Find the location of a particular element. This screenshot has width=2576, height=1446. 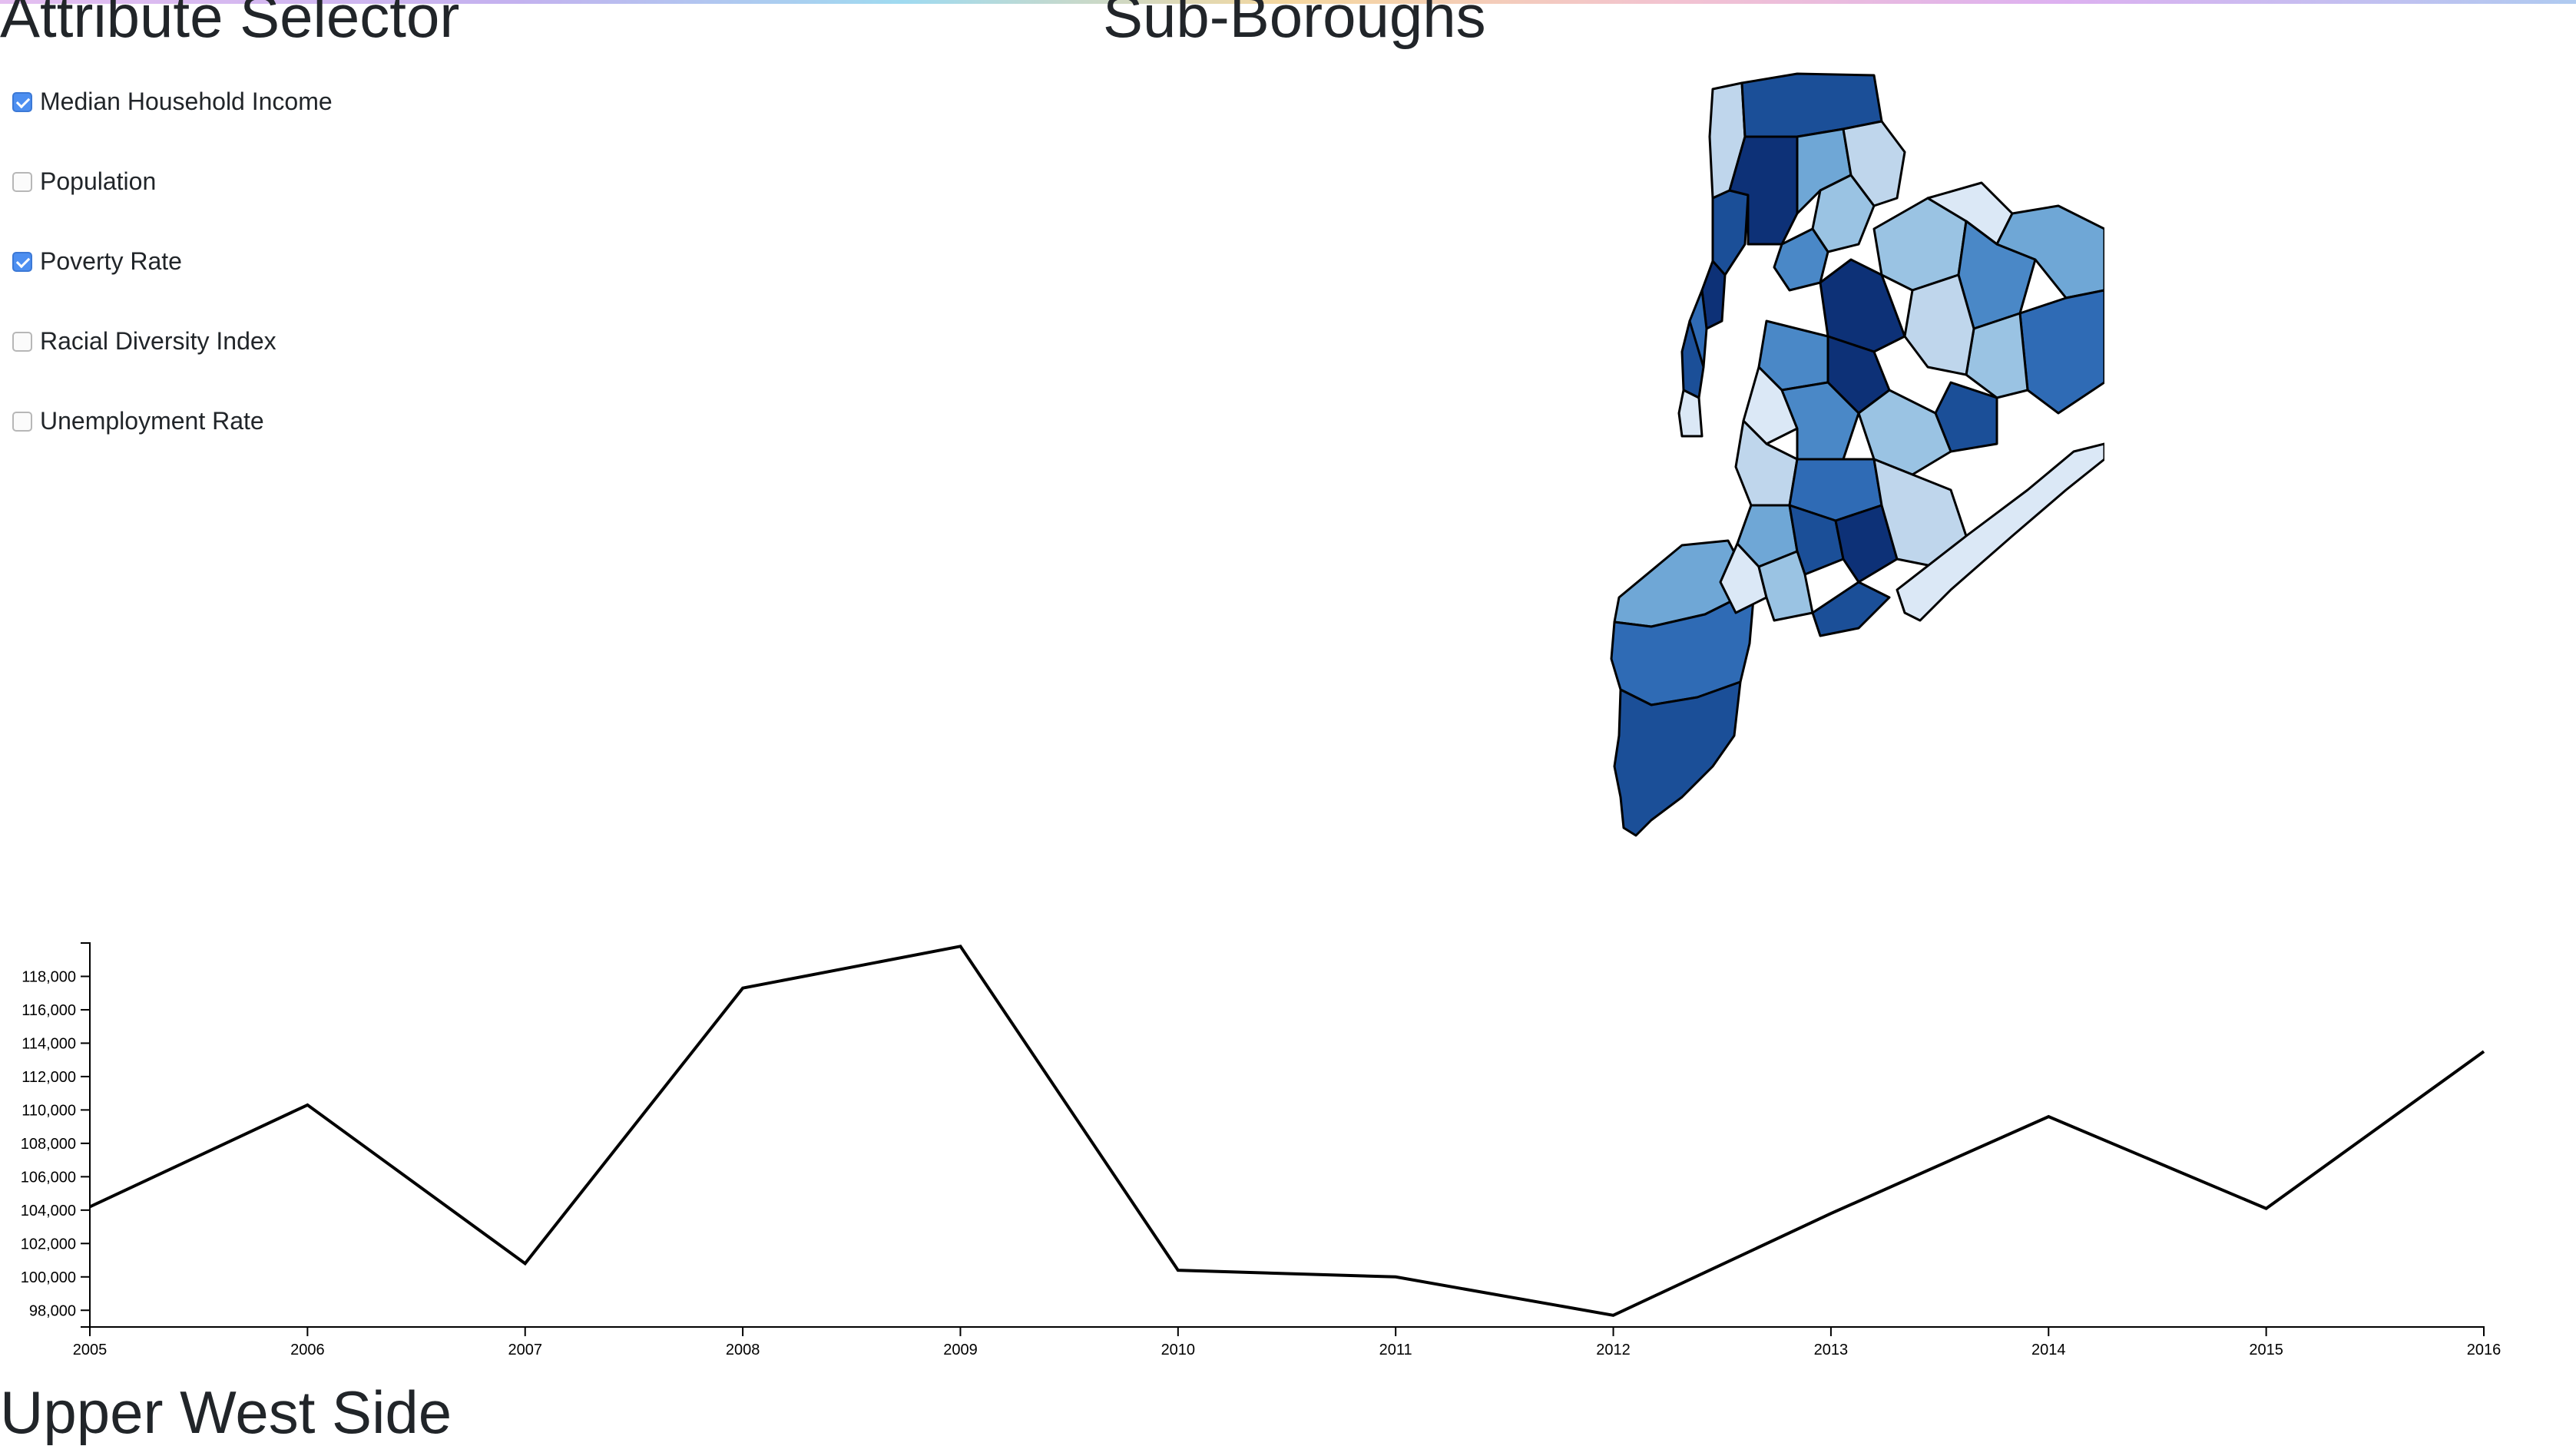

map-regions is located at coordinates (1857, 455).